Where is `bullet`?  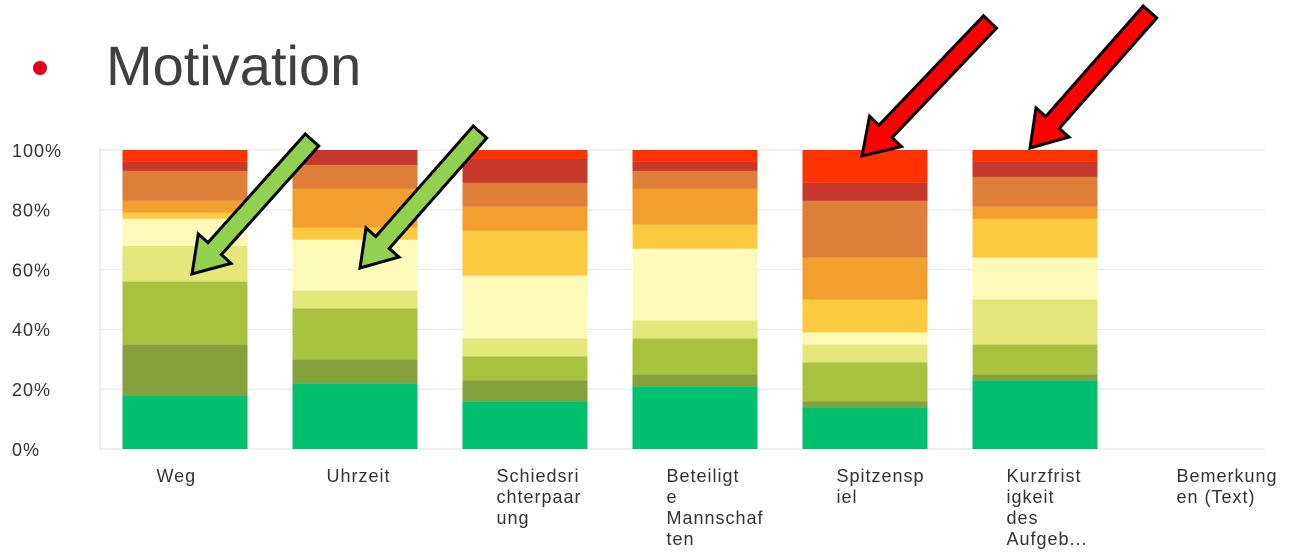 bullet is located at coordinates (40, 68).